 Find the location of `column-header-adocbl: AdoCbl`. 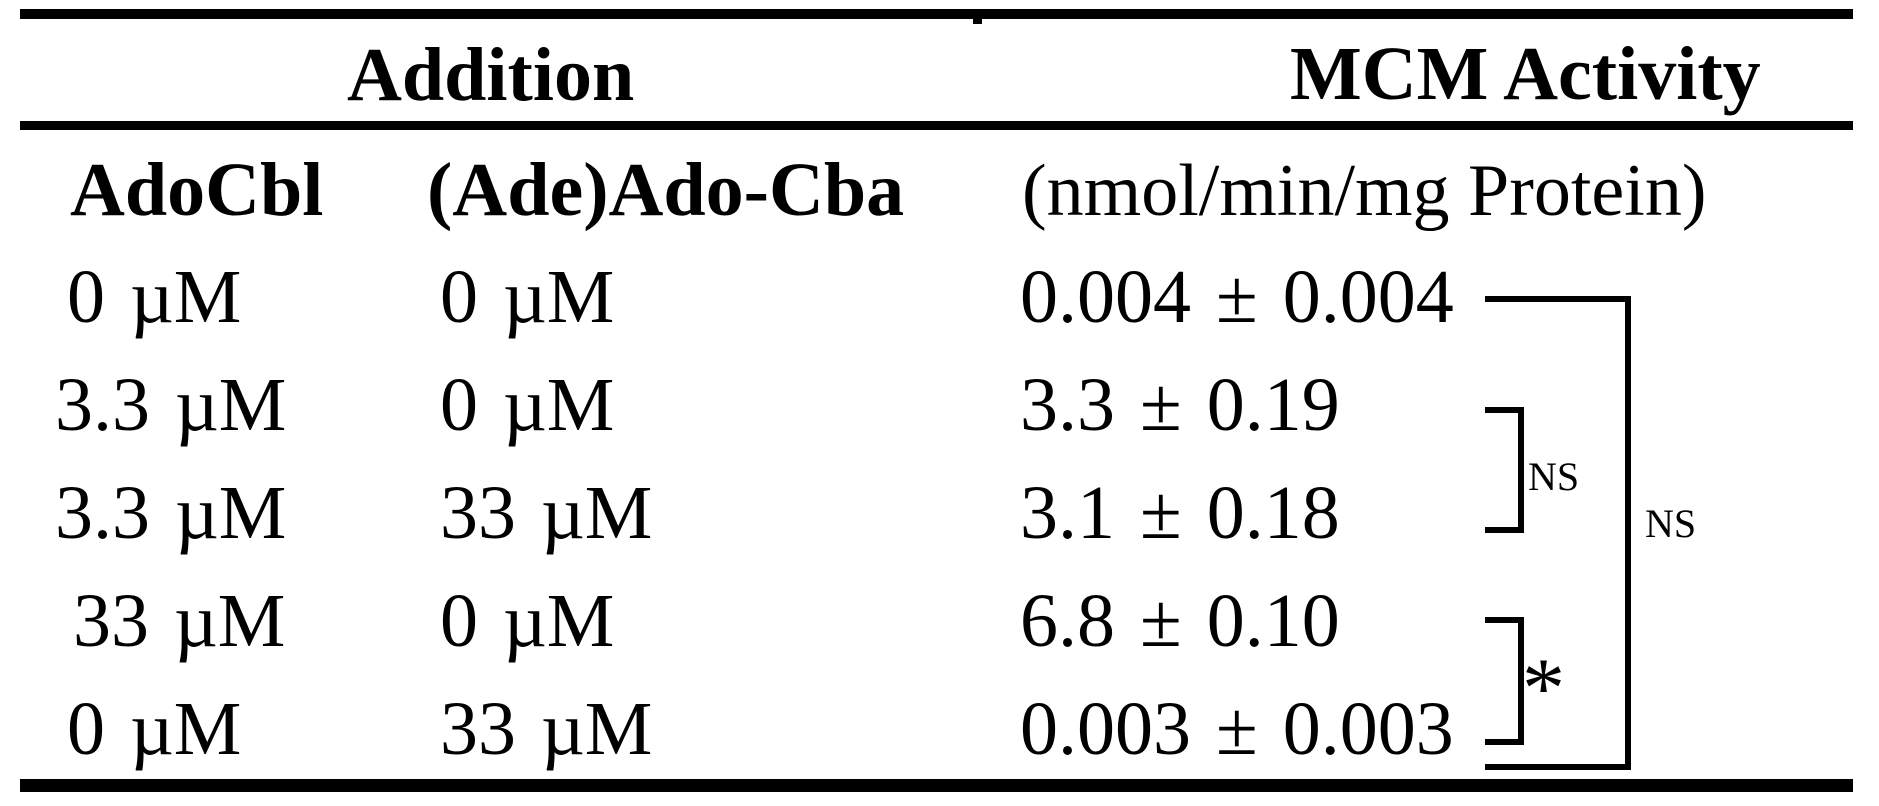

column-header-adocbl: AdoCbl is located at coordinates (197, 190).